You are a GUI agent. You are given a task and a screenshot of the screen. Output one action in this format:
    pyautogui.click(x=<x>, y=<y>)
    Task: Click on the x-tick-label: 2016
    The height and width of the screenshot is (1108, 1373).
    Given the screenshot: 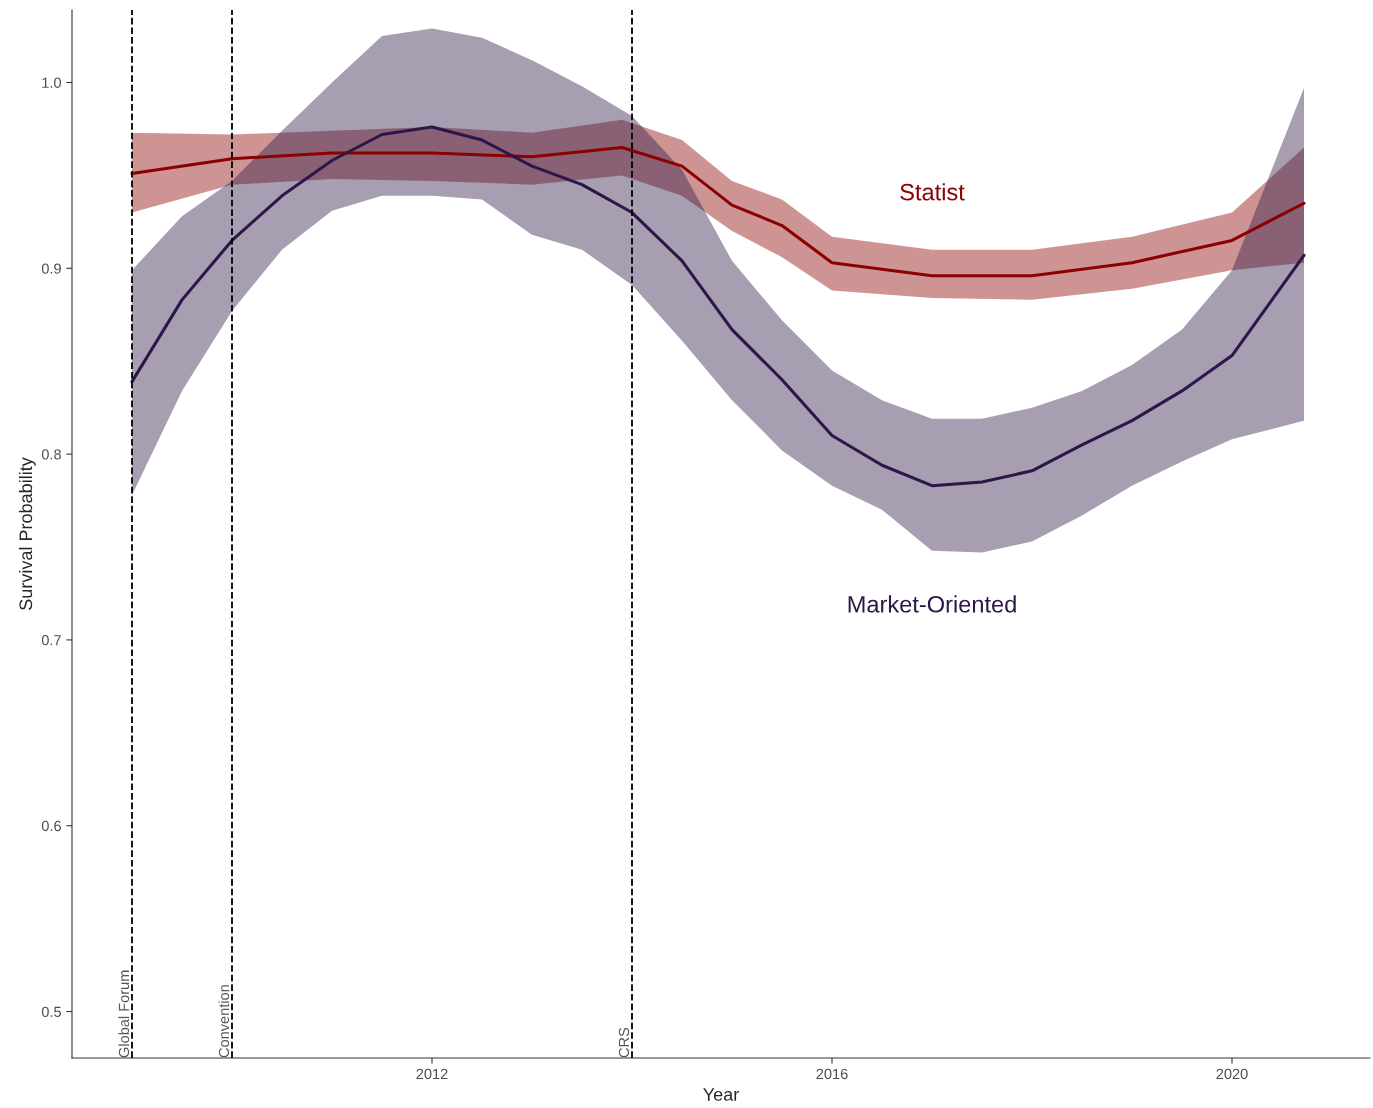 What is the action you would take?
    pyautogui.click(x=832, y=1074)
    